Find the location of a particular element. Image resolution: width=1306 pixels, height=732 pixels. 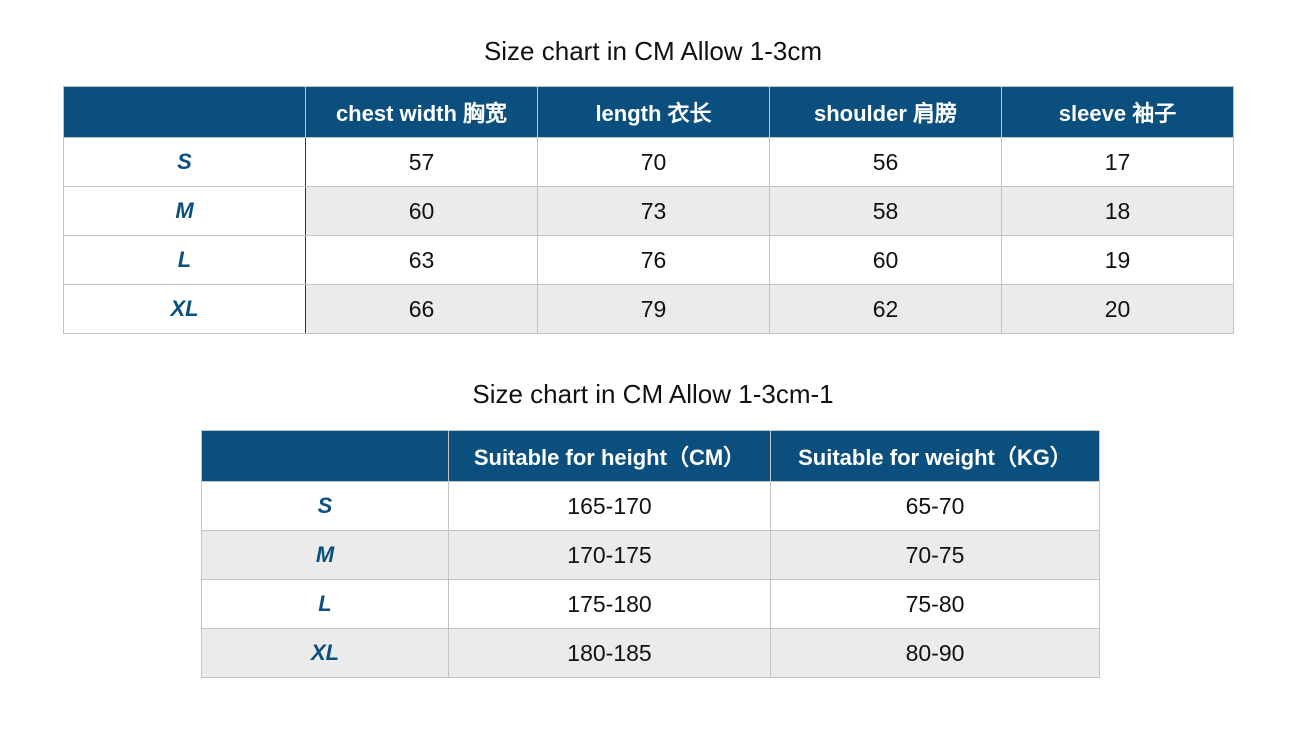

value-cell: 180-185 is located at coordinates (609, 653).